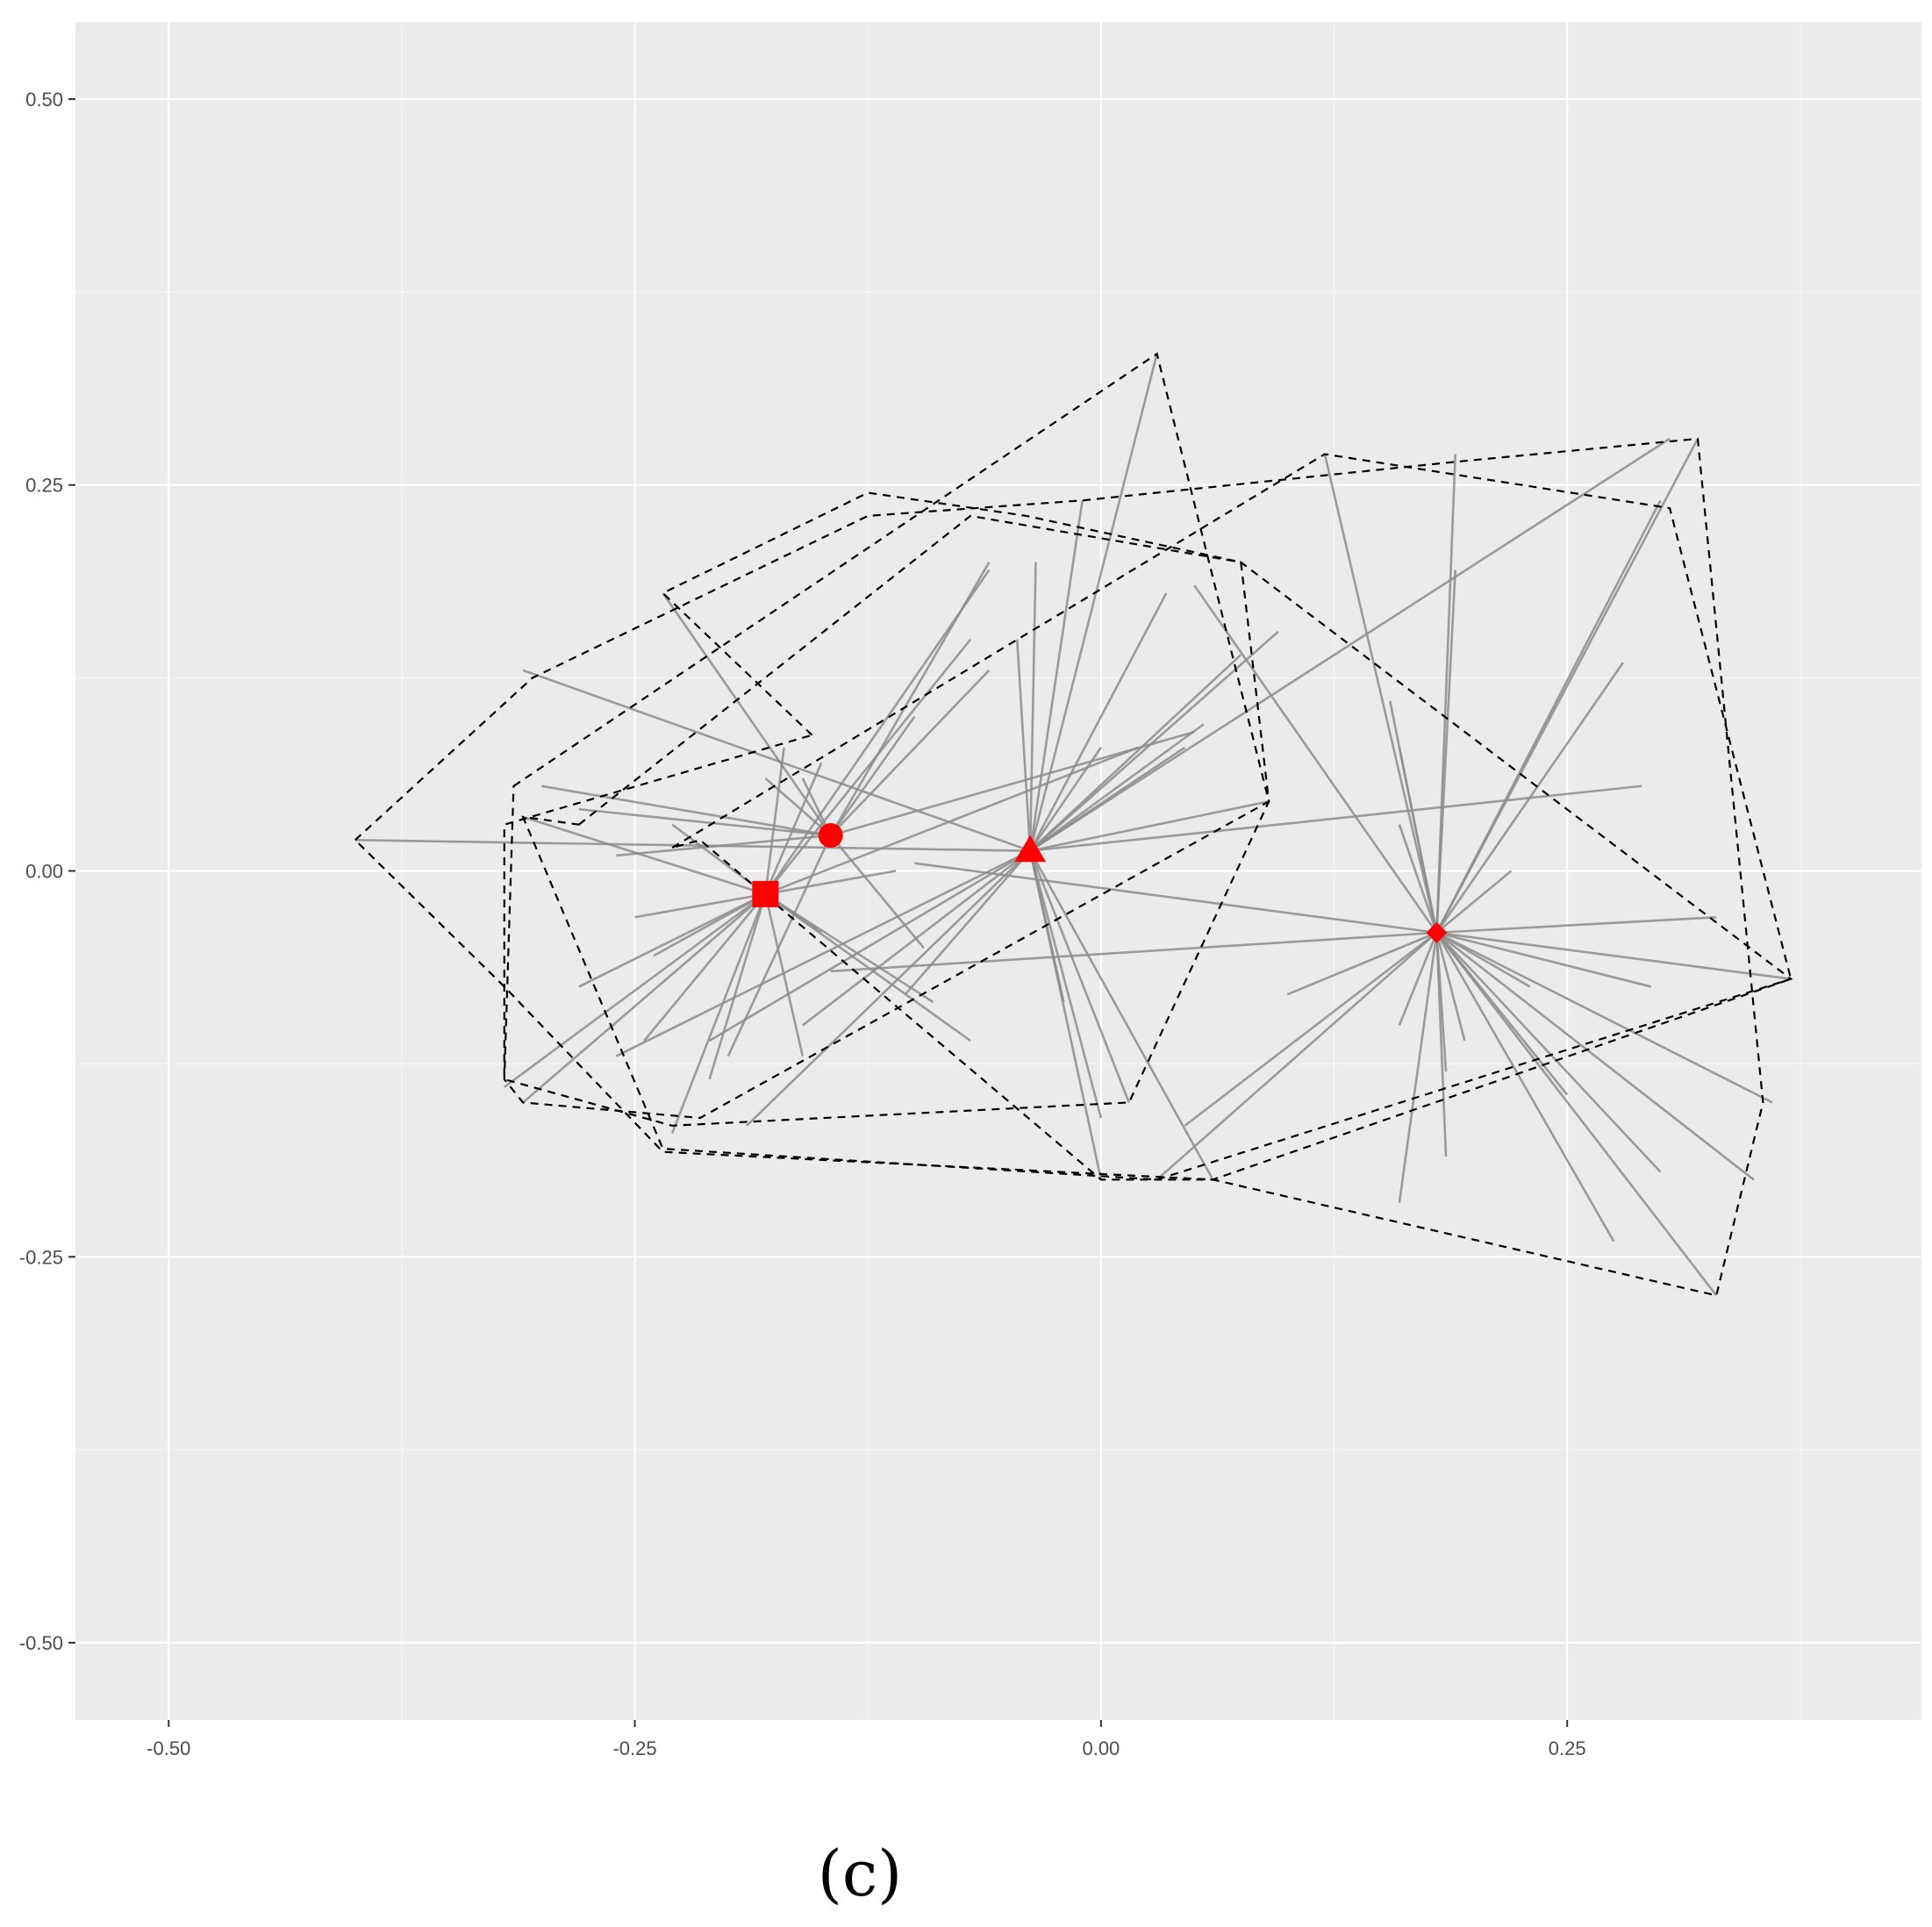 This screenshot has width=1932, height=1927. What do you see at coordinates (41, 1257) in the screenshot?
I see `y-tick-label: -0.25` at bounding box center [41, 1257].